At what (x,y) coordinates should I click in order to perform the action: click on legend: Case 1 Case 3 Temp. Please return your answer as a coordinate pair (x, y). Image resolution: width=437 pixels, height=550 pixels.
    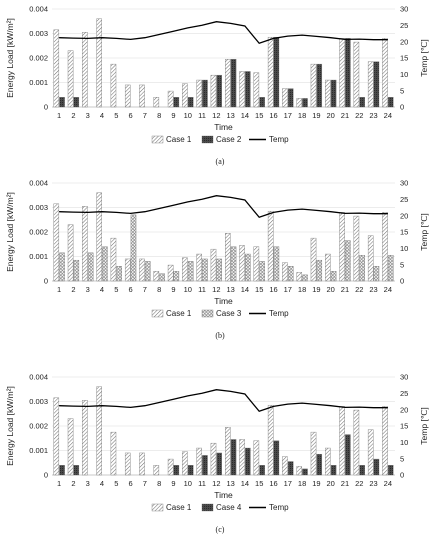
    Looking at the image, I should click on (220, 313).